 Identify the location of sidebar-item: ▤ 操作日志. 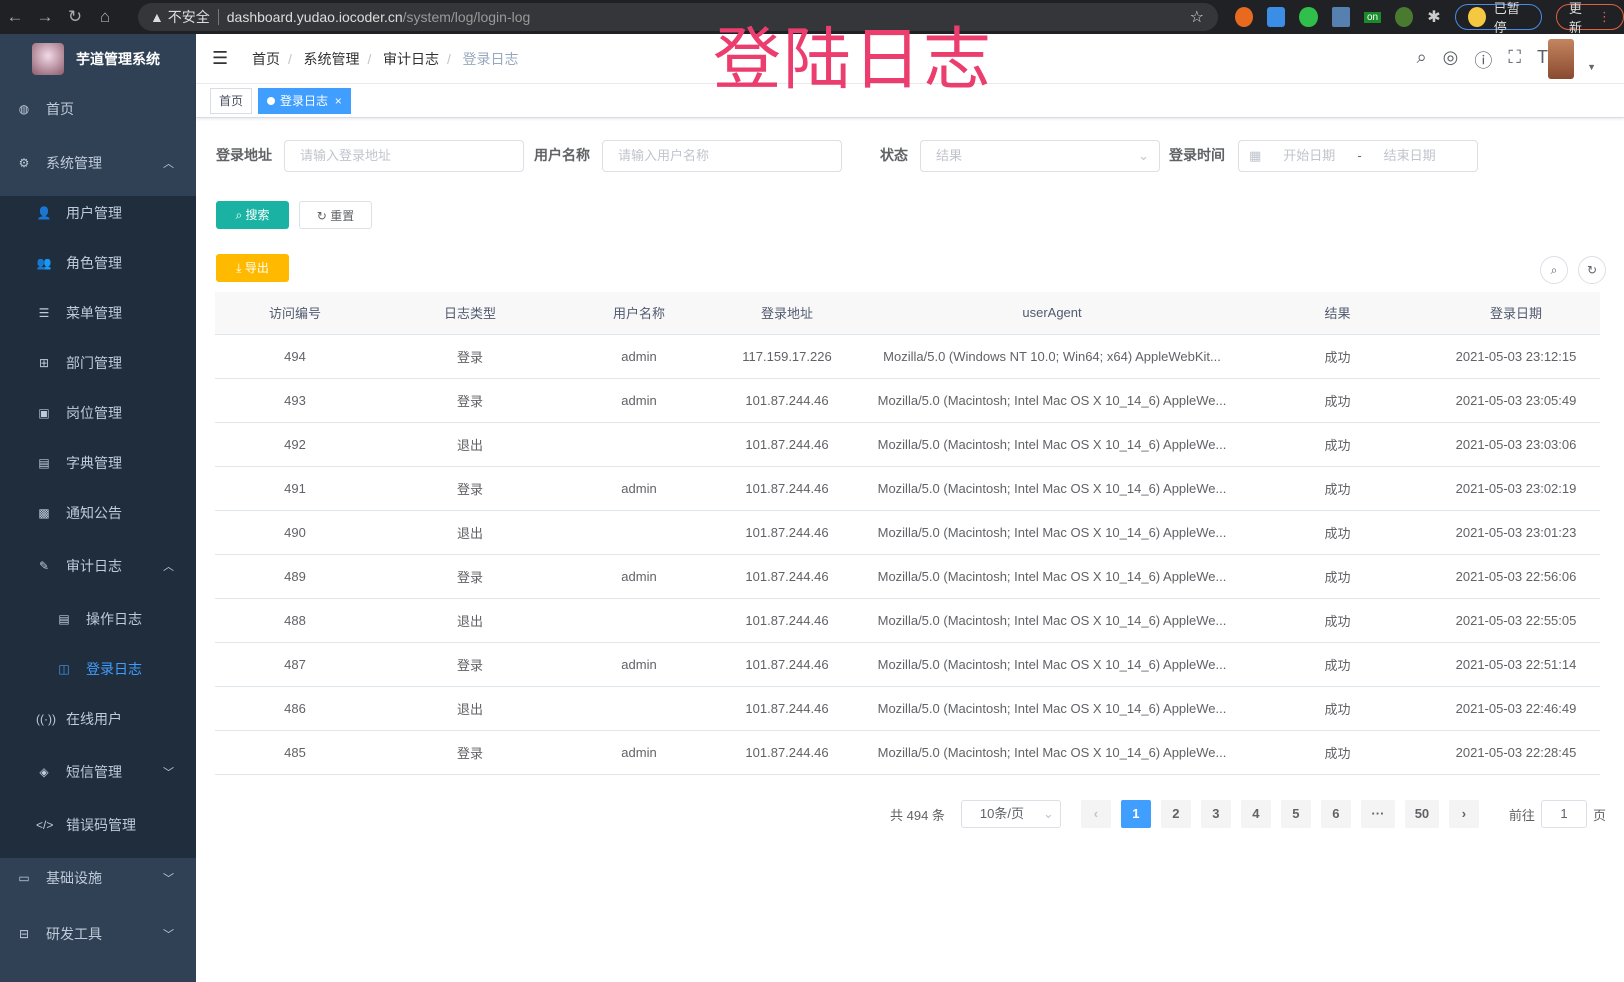
(98, 619).